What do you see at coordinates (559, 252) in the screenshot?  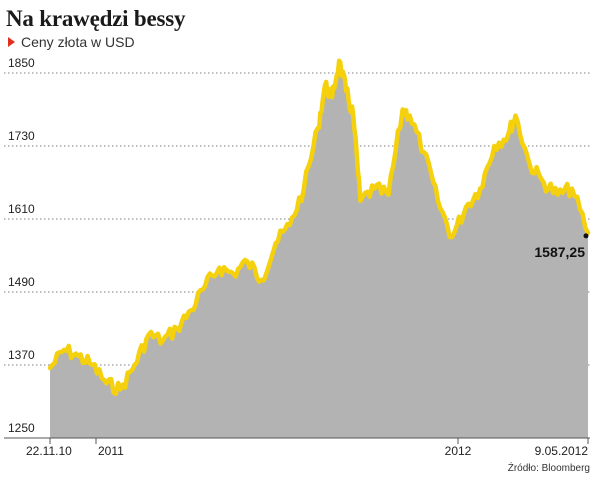 I see `last-value-label: 1587,25` at bounding box center [559, 252].